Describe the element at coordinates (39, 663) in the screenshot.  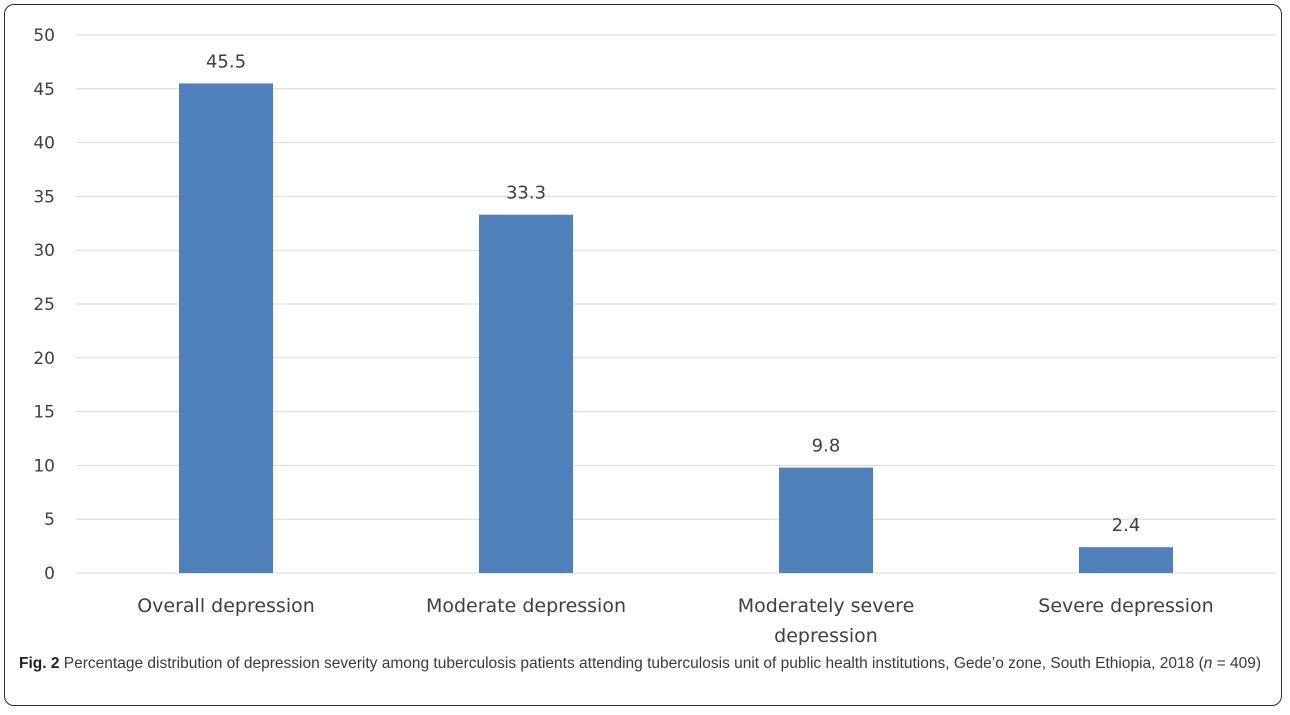
I see `figure-label: Fig. 2` at that location.